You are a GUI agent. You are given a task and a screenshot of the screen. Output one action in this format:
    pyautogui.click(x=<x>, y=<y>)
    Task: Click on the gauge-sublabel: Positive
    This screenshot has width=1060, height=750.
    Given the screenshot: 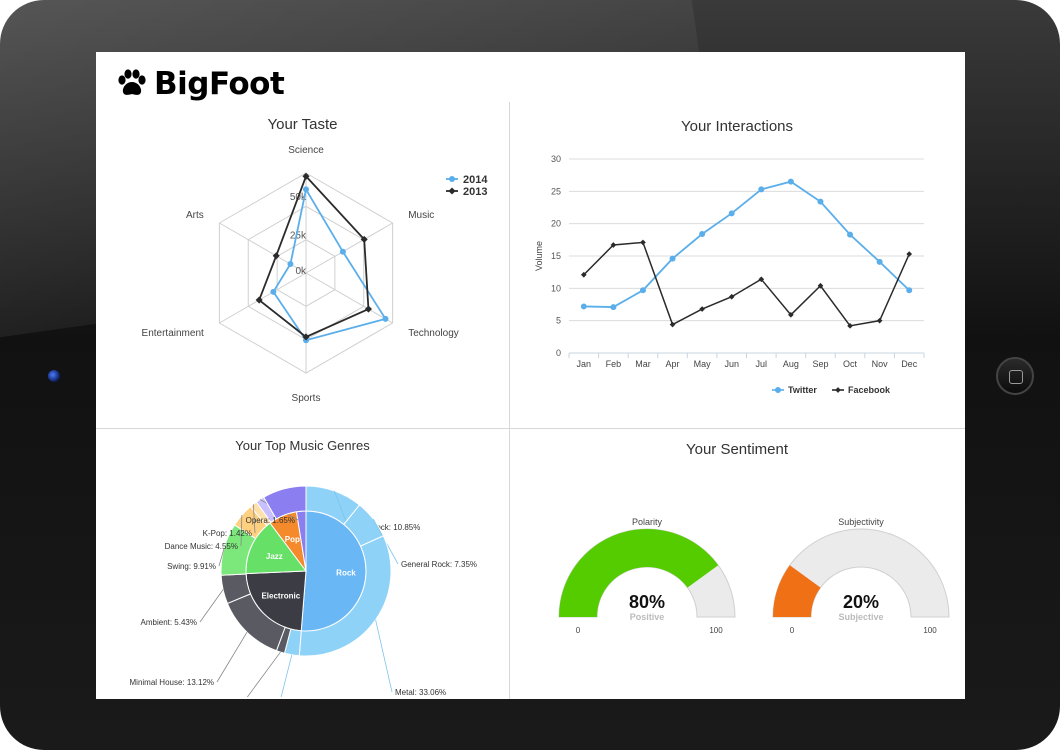 What is the action you would take?
    pyautogui.click(x=647, y=617)
    